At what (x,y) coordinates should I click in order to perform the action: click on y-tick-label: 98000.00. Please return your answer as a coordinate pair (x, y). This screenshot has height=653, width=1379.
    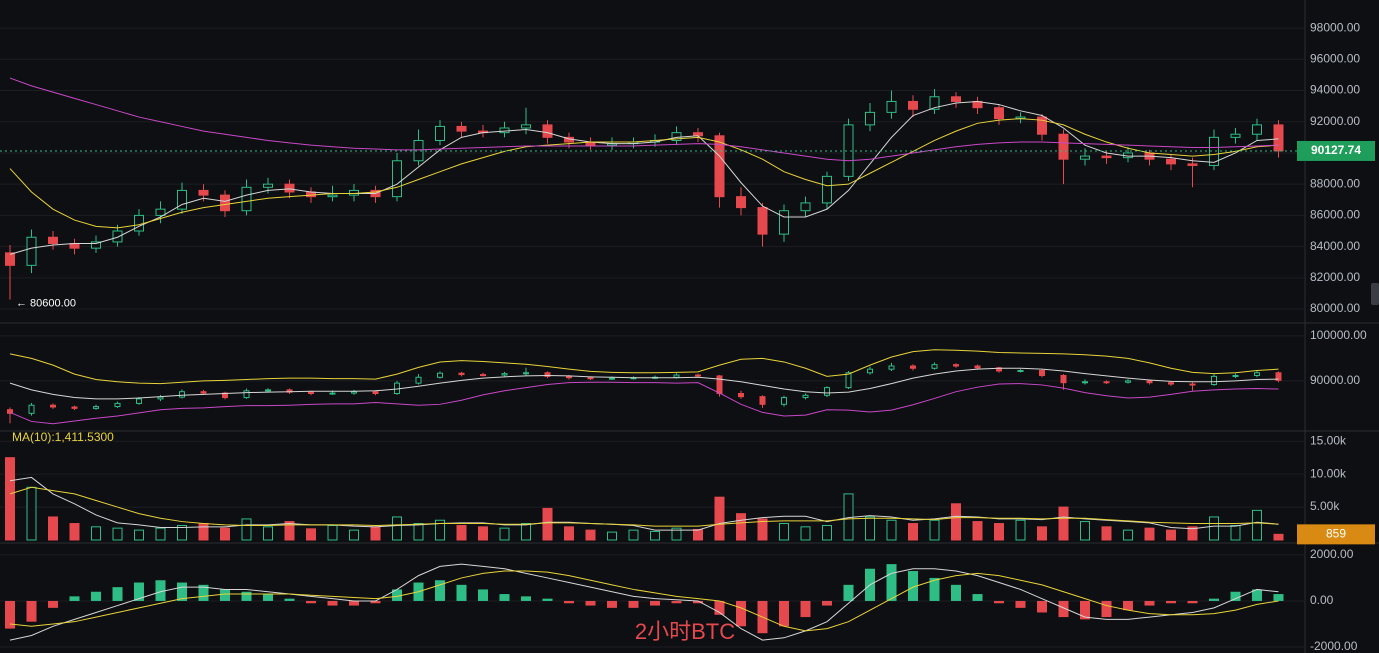
    Looking at the image, I should click on (1335, 27).